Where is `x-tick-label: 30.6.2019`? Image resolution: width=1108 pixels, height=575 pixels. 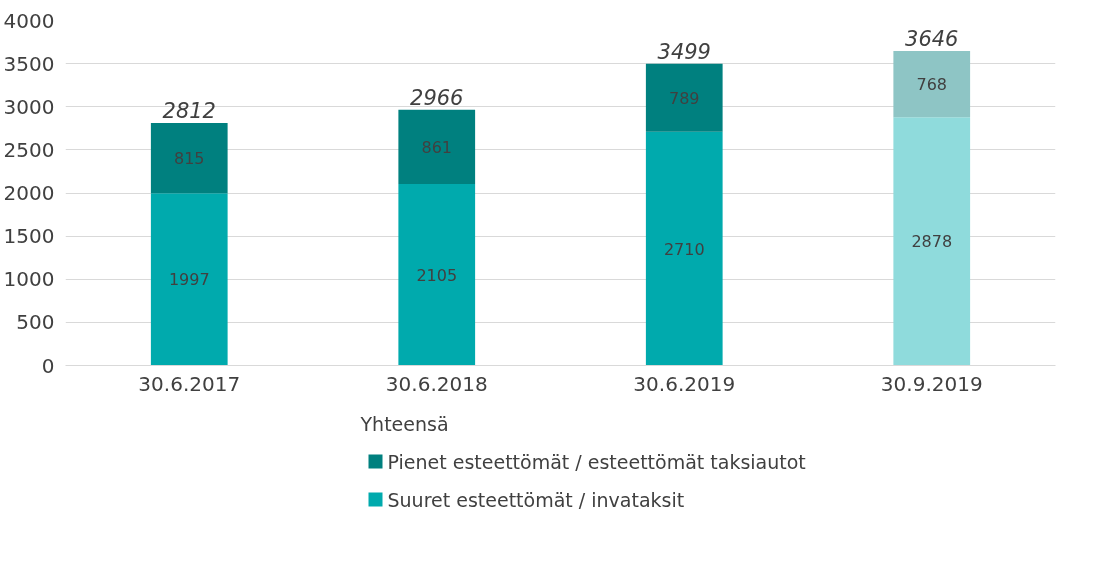 x-tick-label: 30.6.2019 is located at coordinates (684, 383).